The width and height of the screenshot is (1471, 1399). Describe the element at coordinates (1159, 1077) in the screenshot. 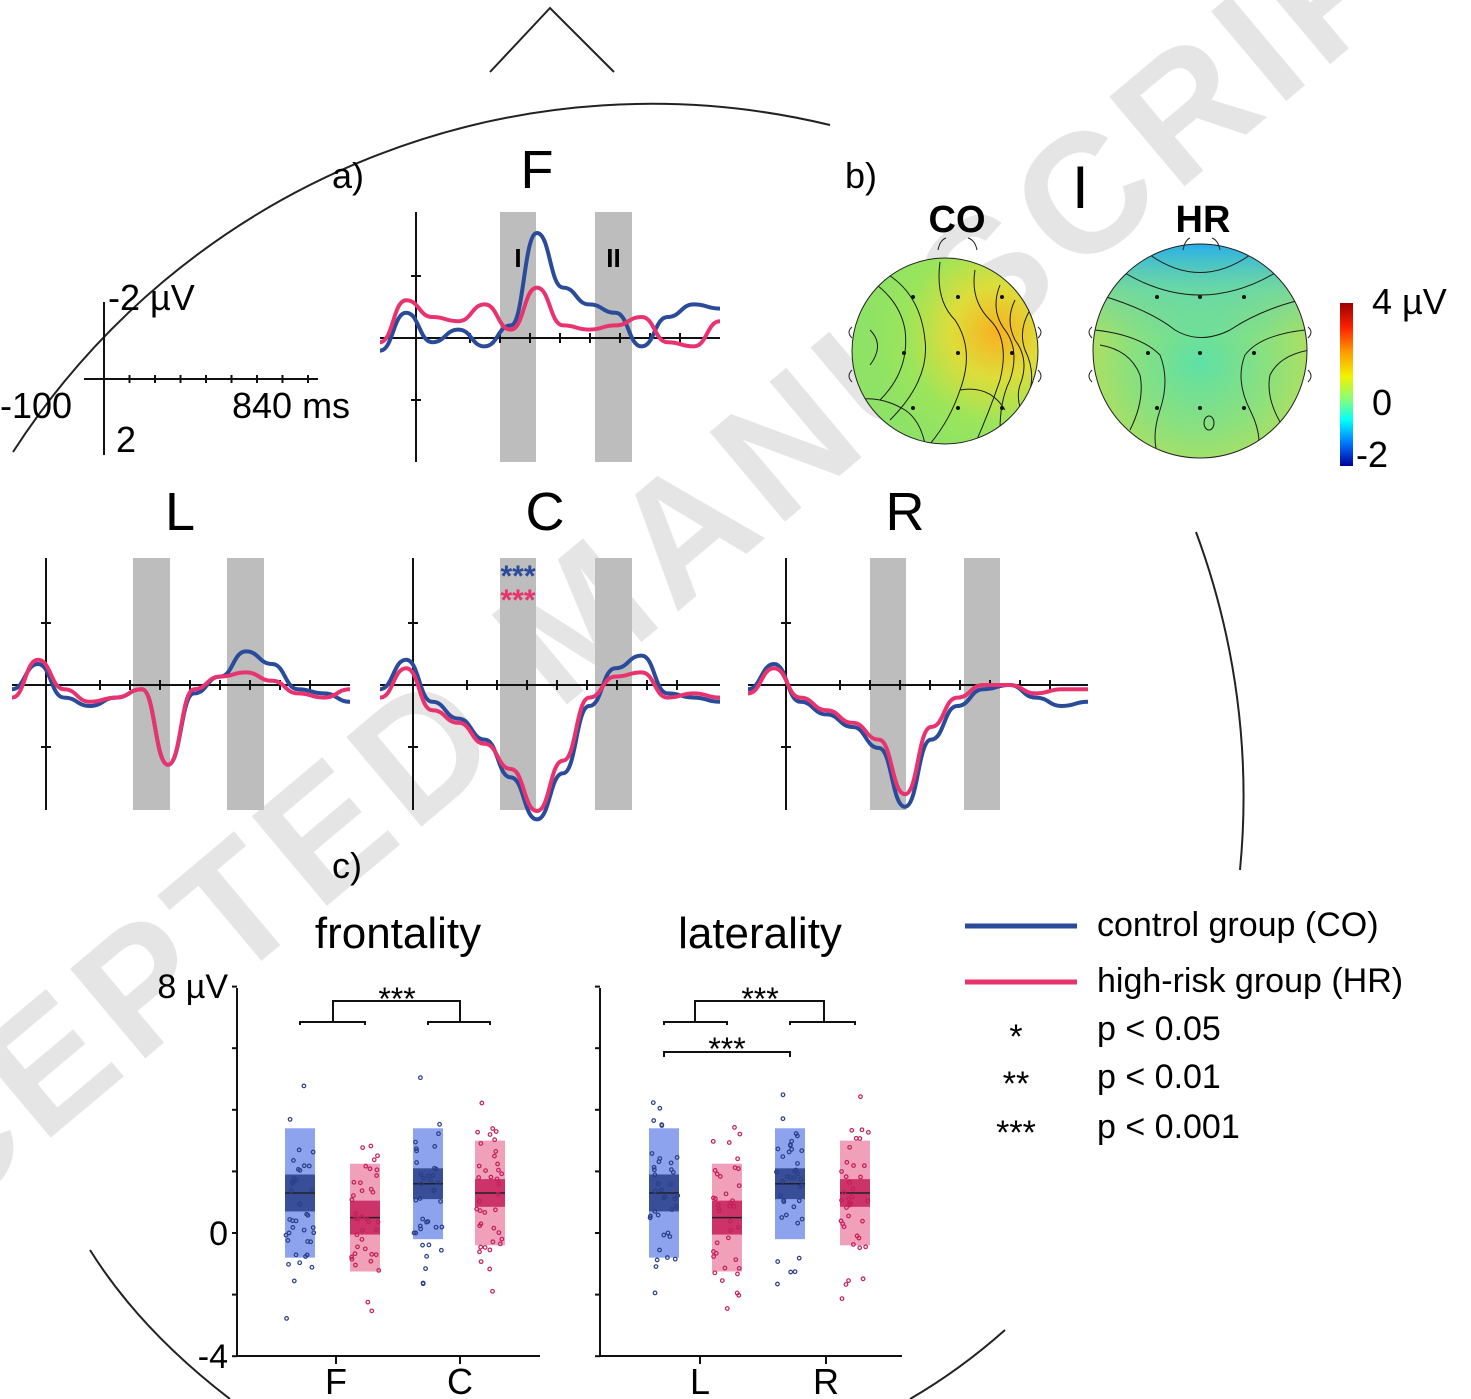

I see `legend-sig2-text: p < 0.01` at that location.